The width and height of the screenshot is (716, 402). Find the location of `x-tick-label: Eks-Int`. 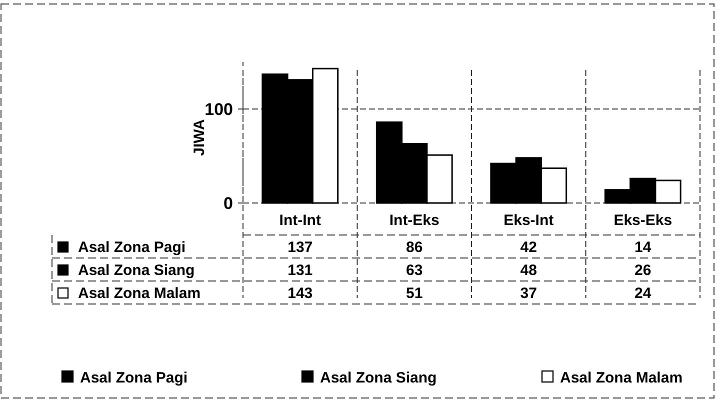

x-tick-label: Eks-Int is located at coordinates (529, 220).